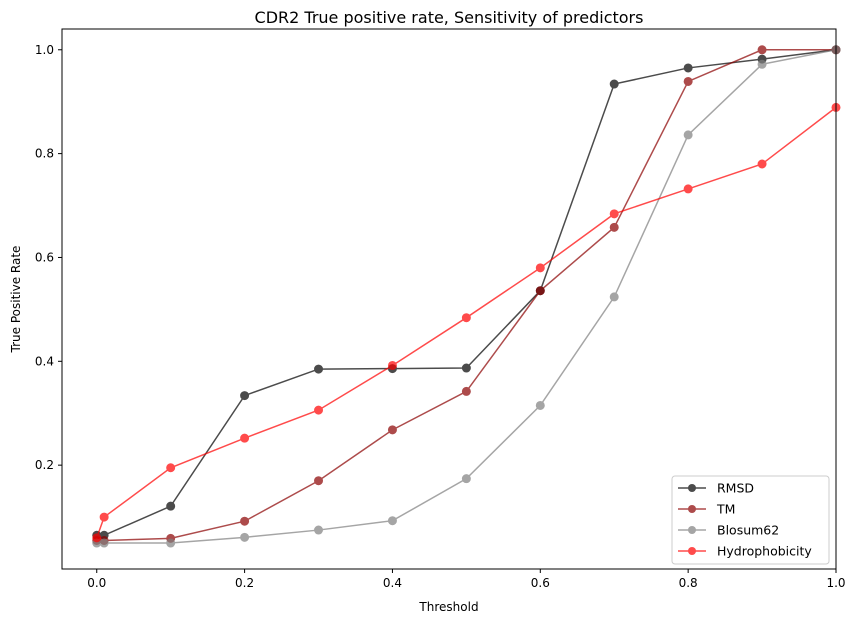  I want to click on y-tick-label: 0.2, so click(44, 465).